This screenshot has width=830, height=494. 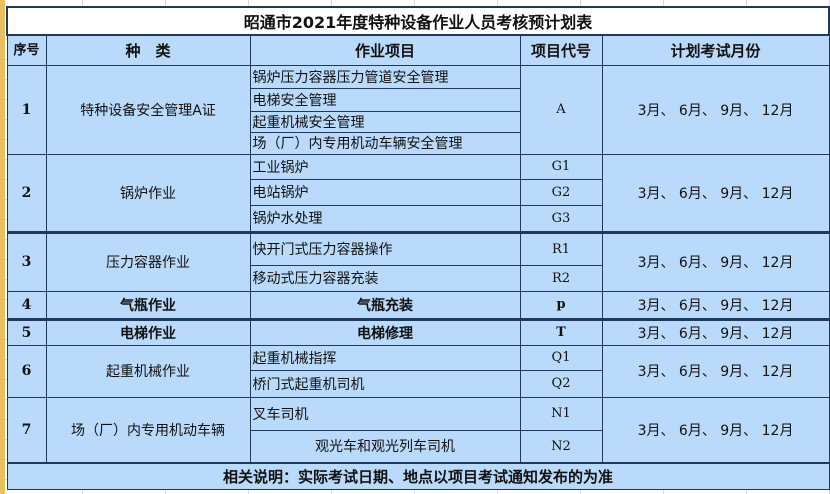 What do you see at coordinates (561, 218) in the screenshot?
I see `row-code: G3` at bounding box center [561, 218].